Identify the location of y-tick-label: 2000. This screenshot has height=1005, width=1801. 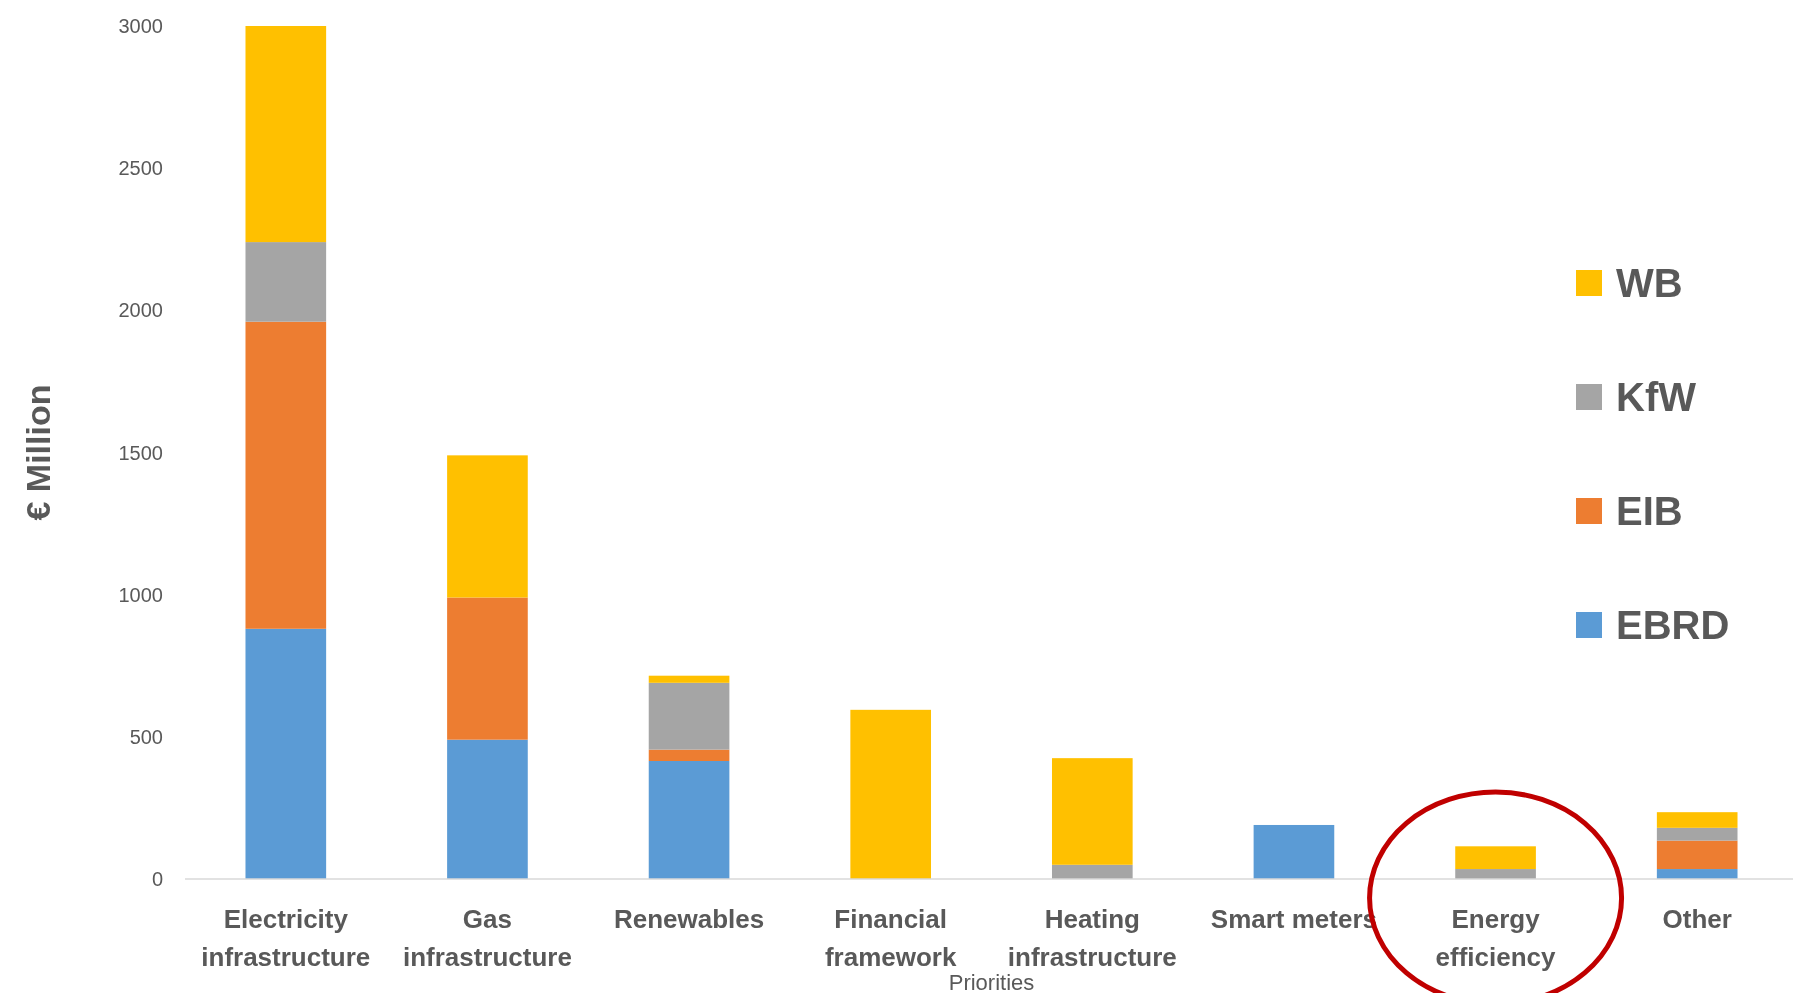
(140, 310).